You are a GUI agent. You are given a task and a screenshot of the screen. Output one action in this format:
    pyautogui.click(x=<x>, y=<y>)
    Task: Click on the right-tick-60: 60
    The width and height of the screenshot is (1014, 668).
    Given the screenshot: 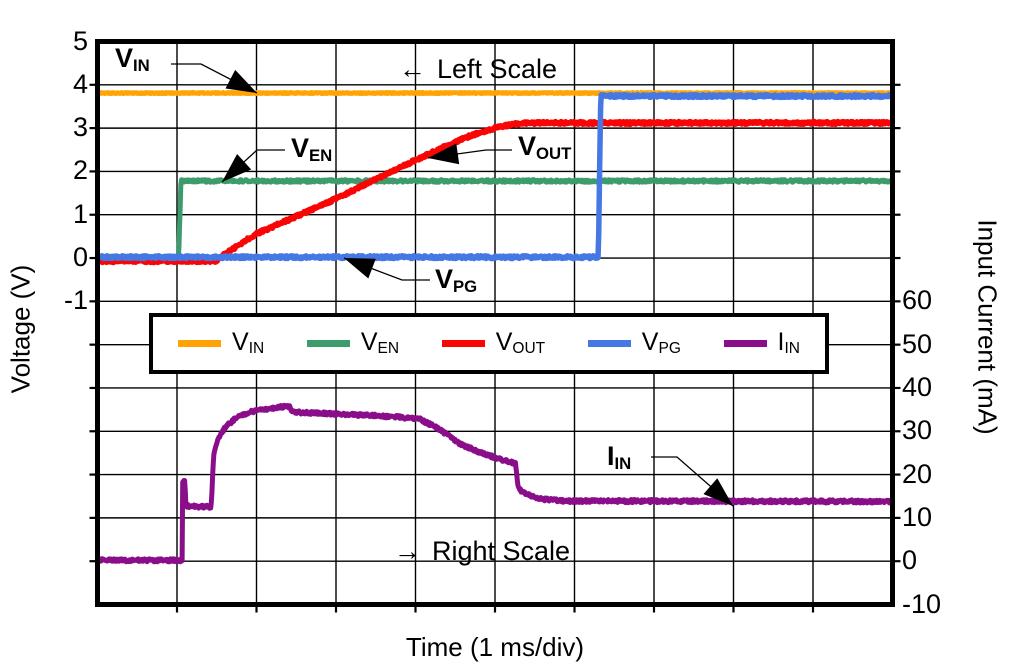 What is the action you would take?
    pyautogui.click(x=917, y=300)
    